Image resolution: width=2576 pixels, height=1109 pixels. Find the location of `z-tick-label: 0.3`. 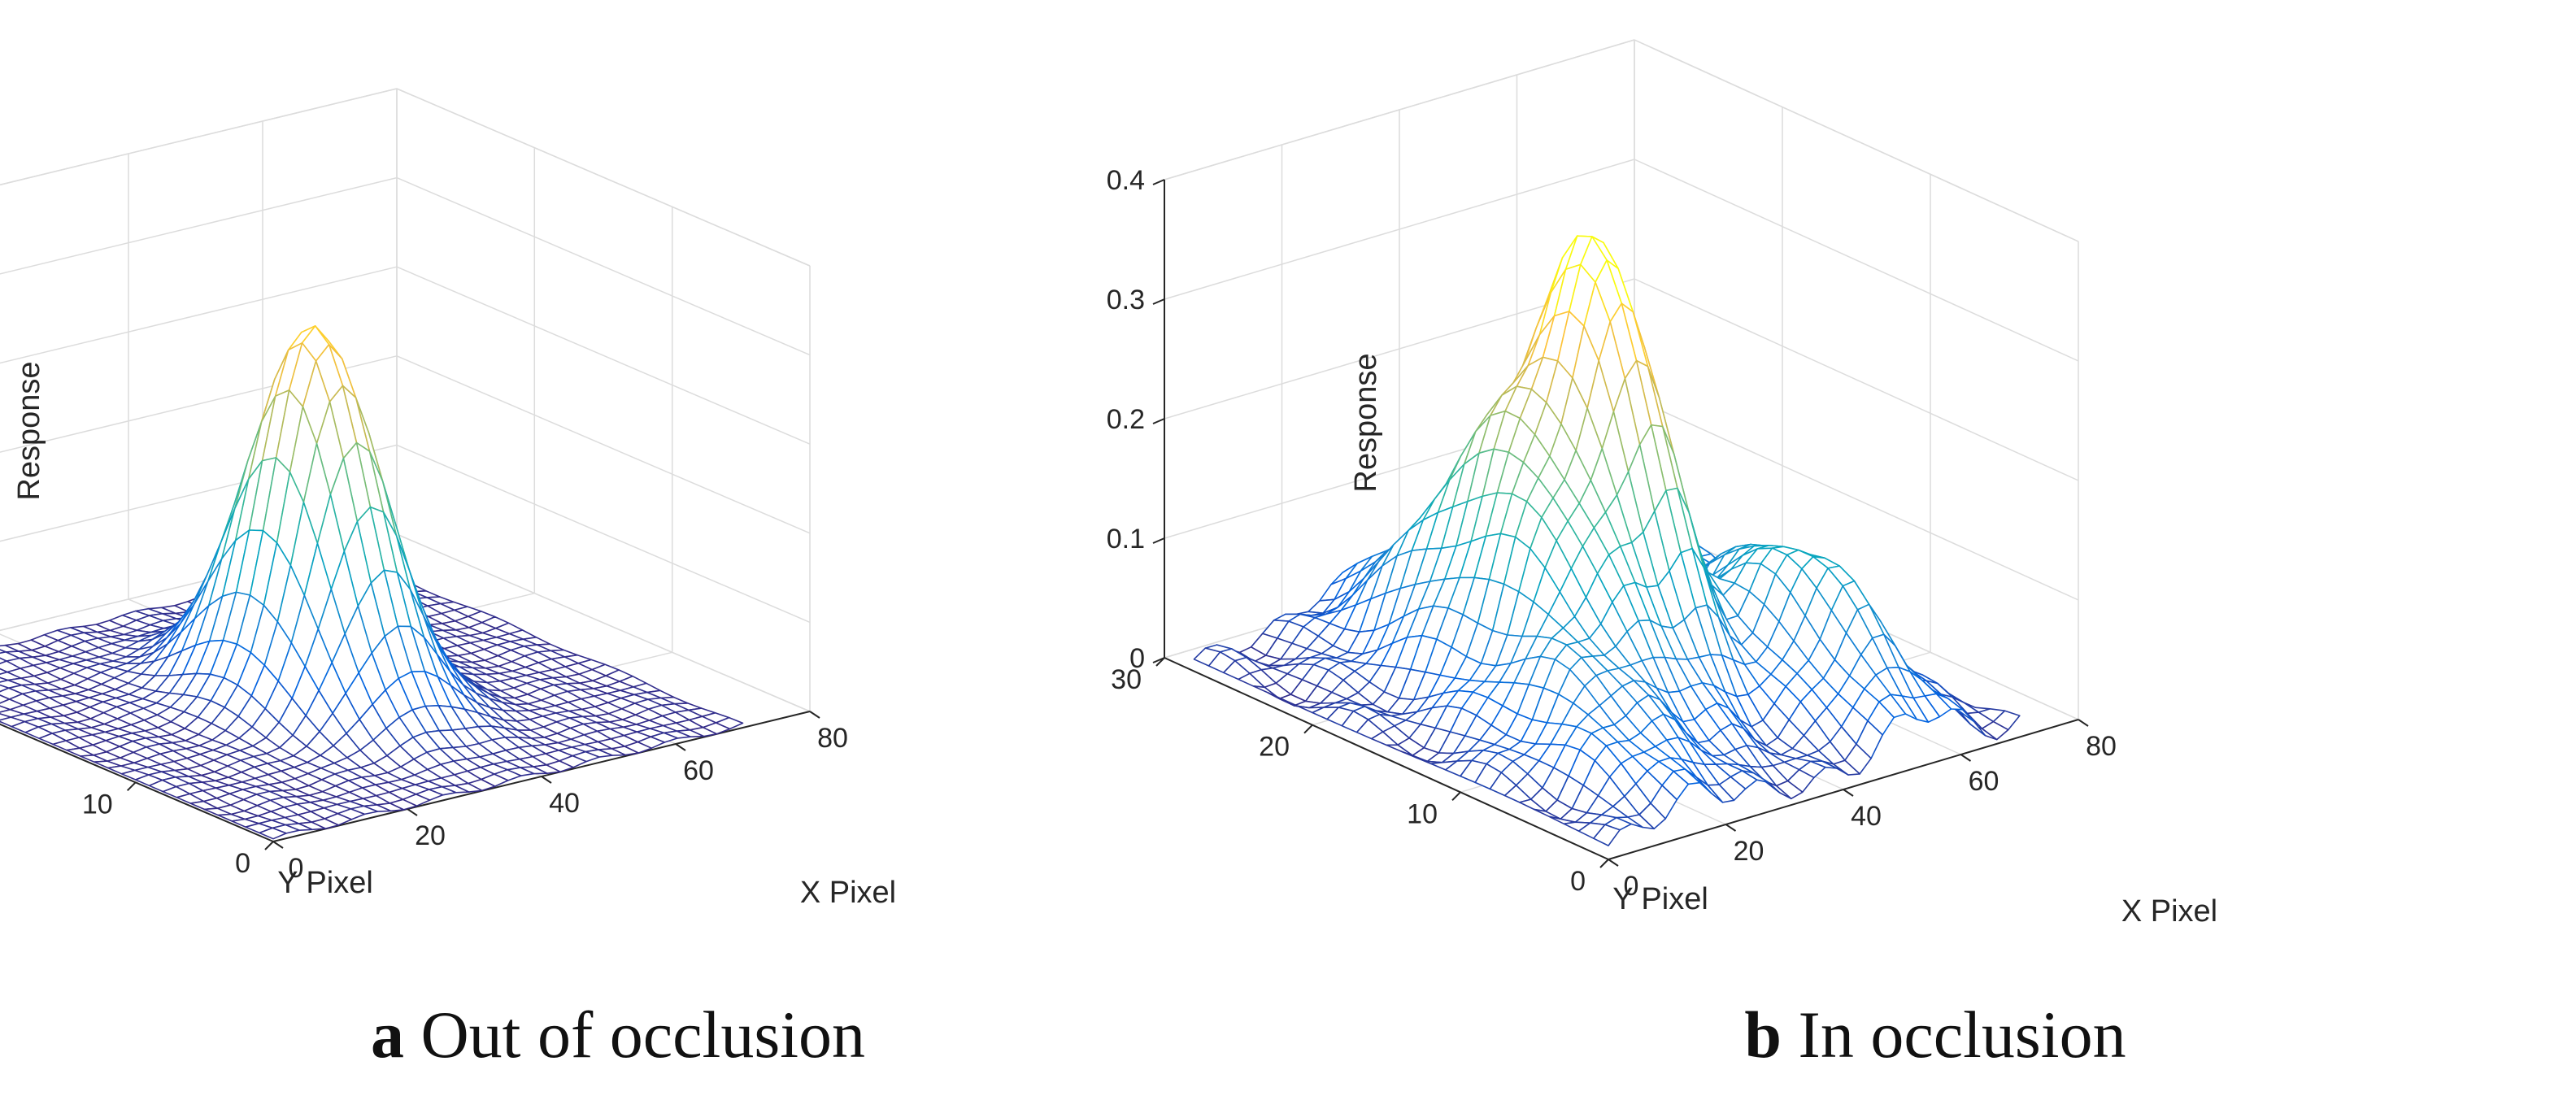

z-tick-label: 0.3 is located at coordinates (1126, 300).